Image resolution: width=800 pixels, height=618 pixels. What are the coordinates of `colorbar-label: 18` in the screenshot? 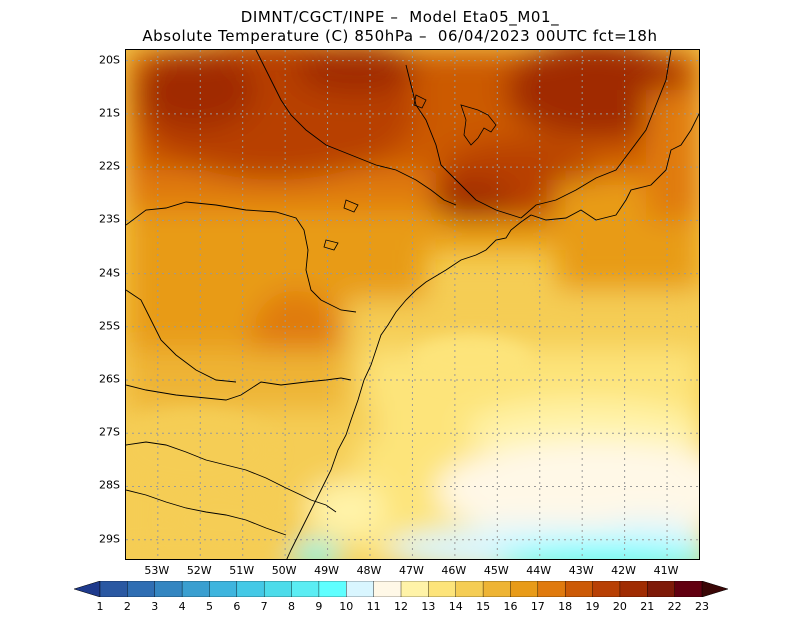 It's located at (565, 606).